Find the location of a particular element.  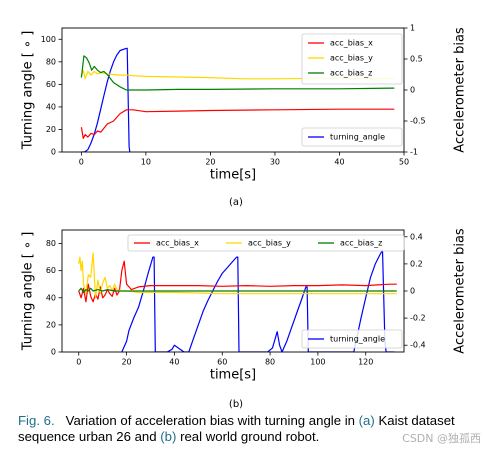

x-tick-label: 120 is located at coordinates (365, 362).